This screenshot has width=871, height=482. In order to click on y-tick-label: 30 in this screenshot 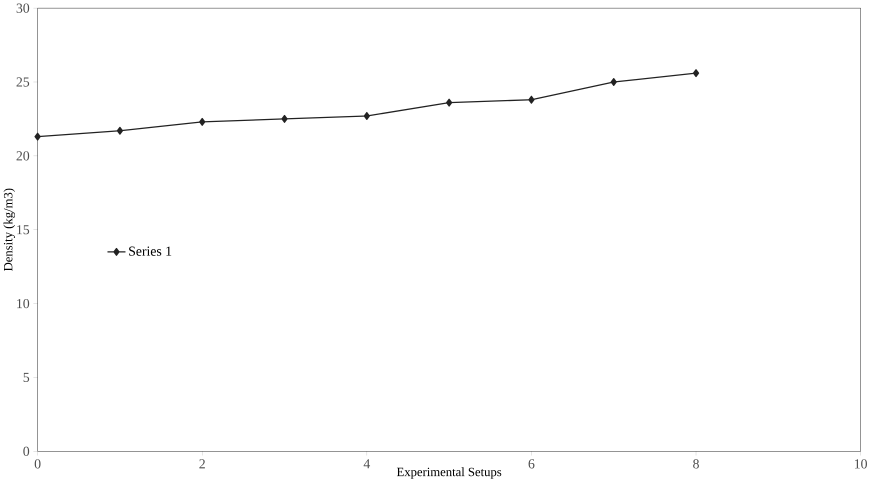, I will do `click(23, 8)`.